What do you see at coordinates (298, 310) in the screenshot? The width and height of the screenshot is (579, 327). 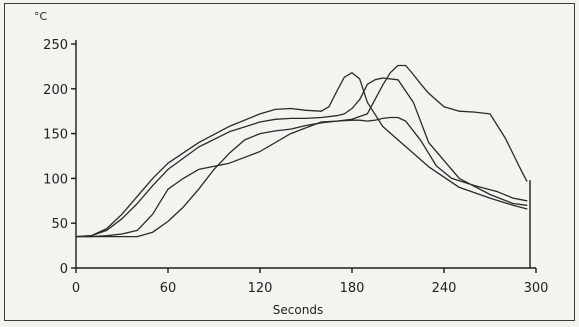 I see `x-axis-title: Seconds` at bounding box center [298, 310].